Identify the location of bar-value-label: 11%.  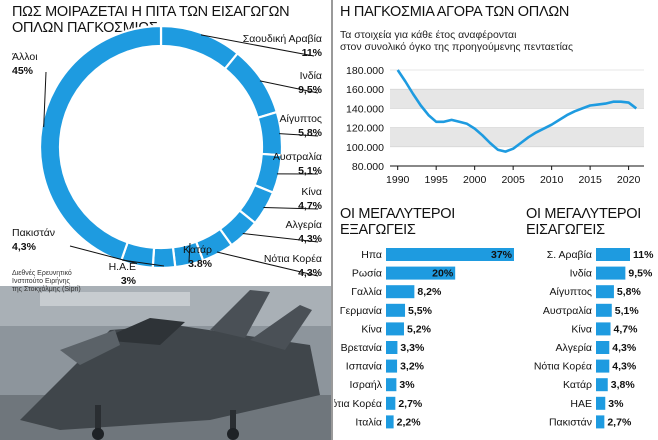
(643, 255).